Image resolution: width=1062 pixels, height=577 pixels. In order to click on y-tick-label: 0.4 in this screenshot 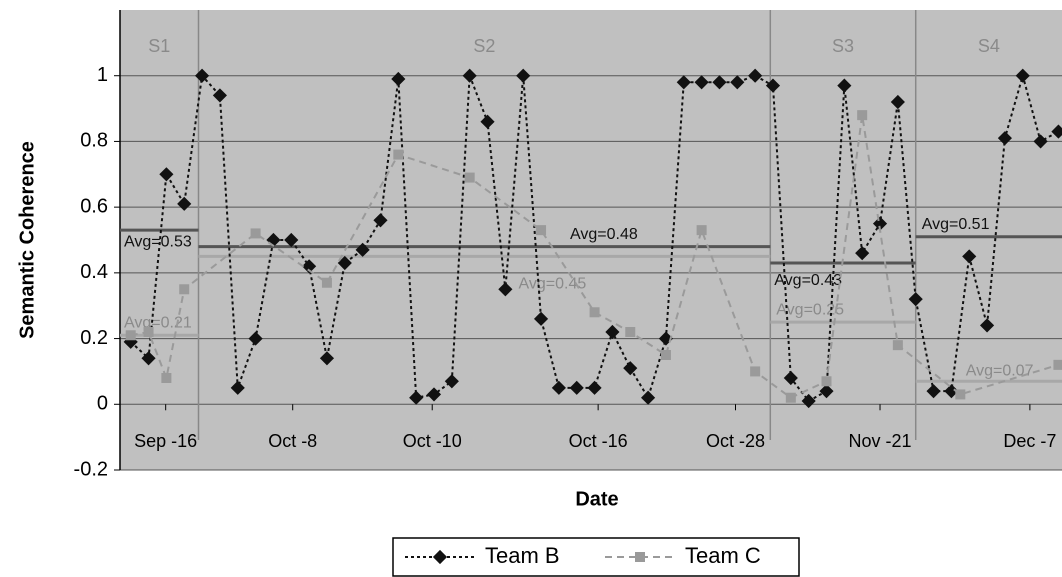, I will do `click(94, 272)`.